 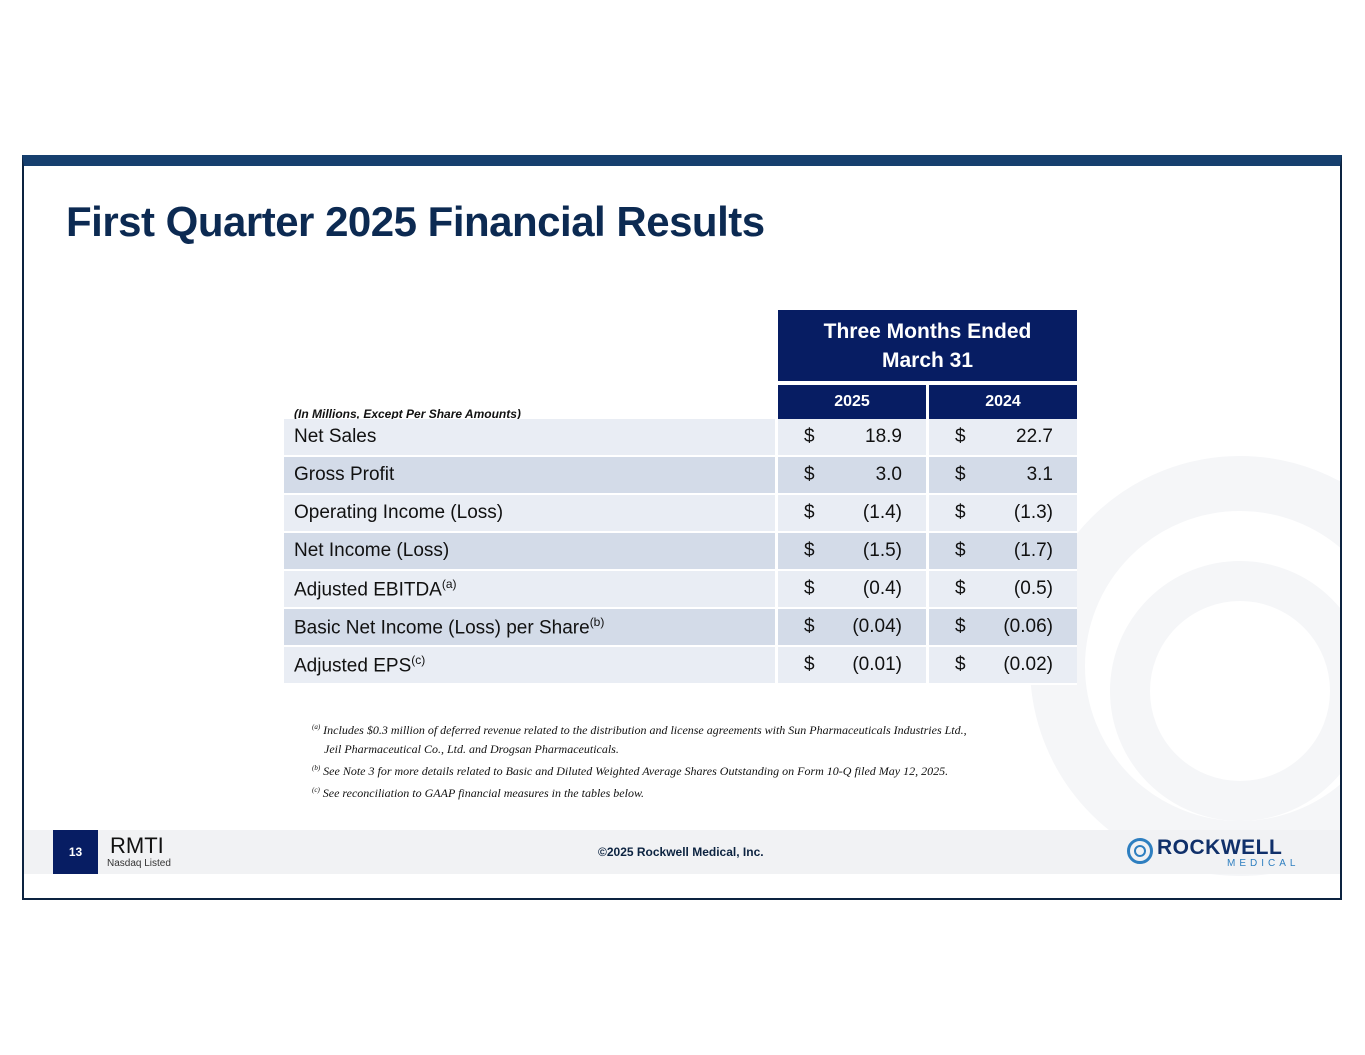 I want to click on value-2025: (0.04), so click(x=877, y=626).